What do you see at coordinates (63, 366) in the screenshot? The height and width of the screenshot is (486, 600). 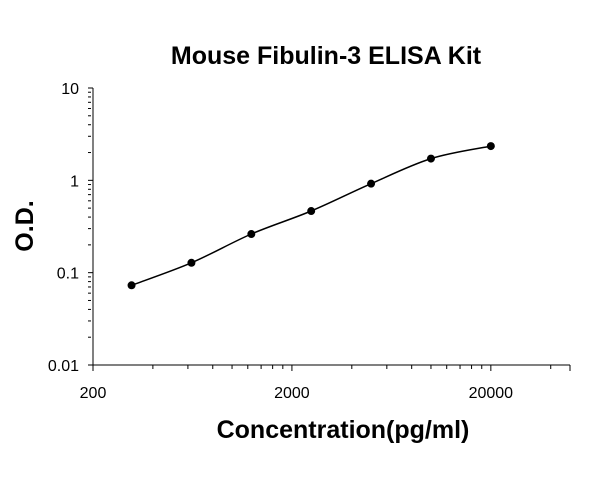 I see `y-tick-label: 0.01` at bounding box center [63, 366].